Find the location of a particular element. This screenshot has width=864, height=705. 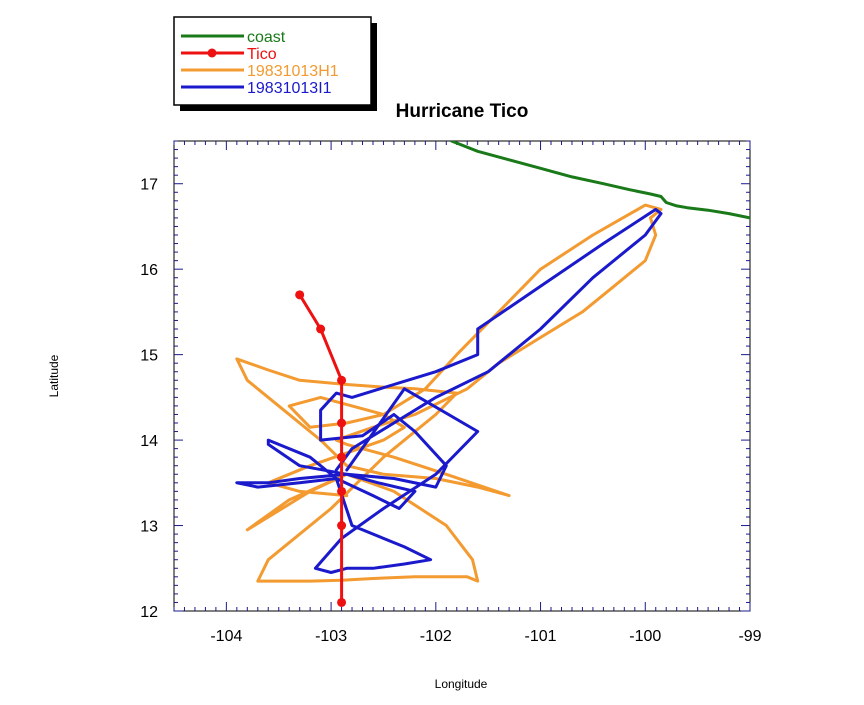

x-tick-label: -103 is located at coordinates (331, 636).